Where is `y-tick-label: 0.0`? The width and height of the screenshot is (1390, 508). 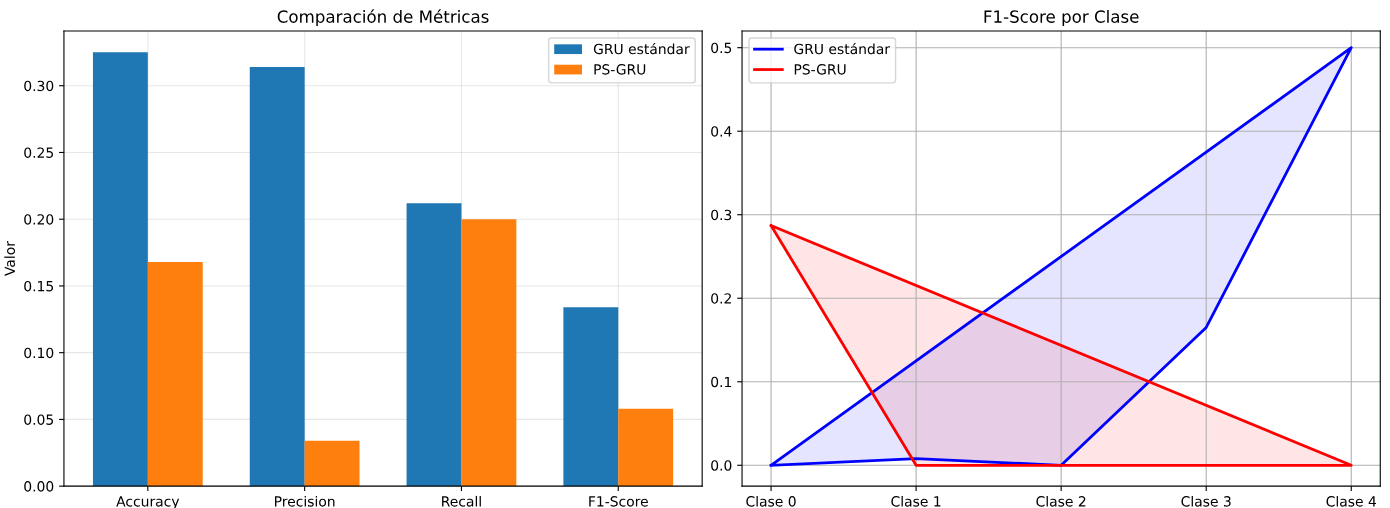
y-tick-label: 0.0 is located at coordinates (721, 465).